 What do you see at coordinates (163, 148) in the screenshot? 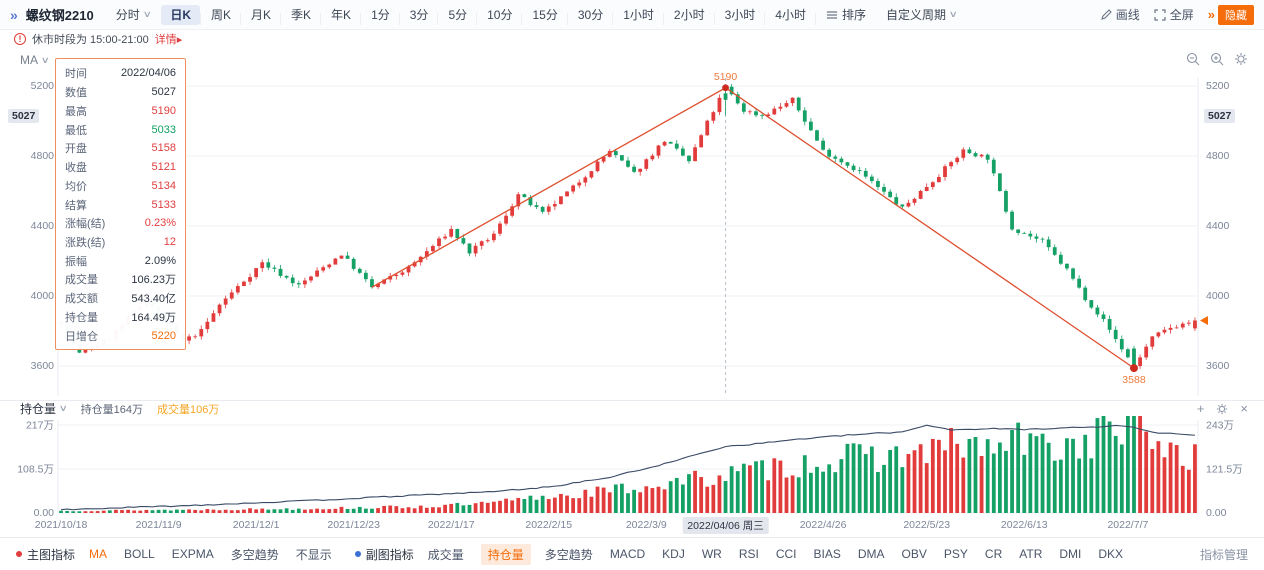
I see `tooltip-value: 5158` at bounding box center [163, 148].